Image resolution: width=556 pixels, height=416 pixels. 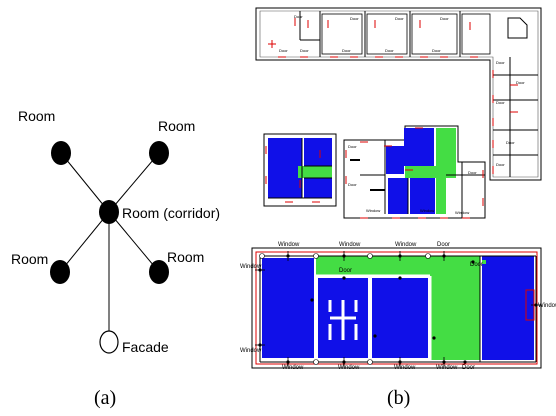 I want to click on node-label-room-bottom-left: Room, so click(x=29, y=259).